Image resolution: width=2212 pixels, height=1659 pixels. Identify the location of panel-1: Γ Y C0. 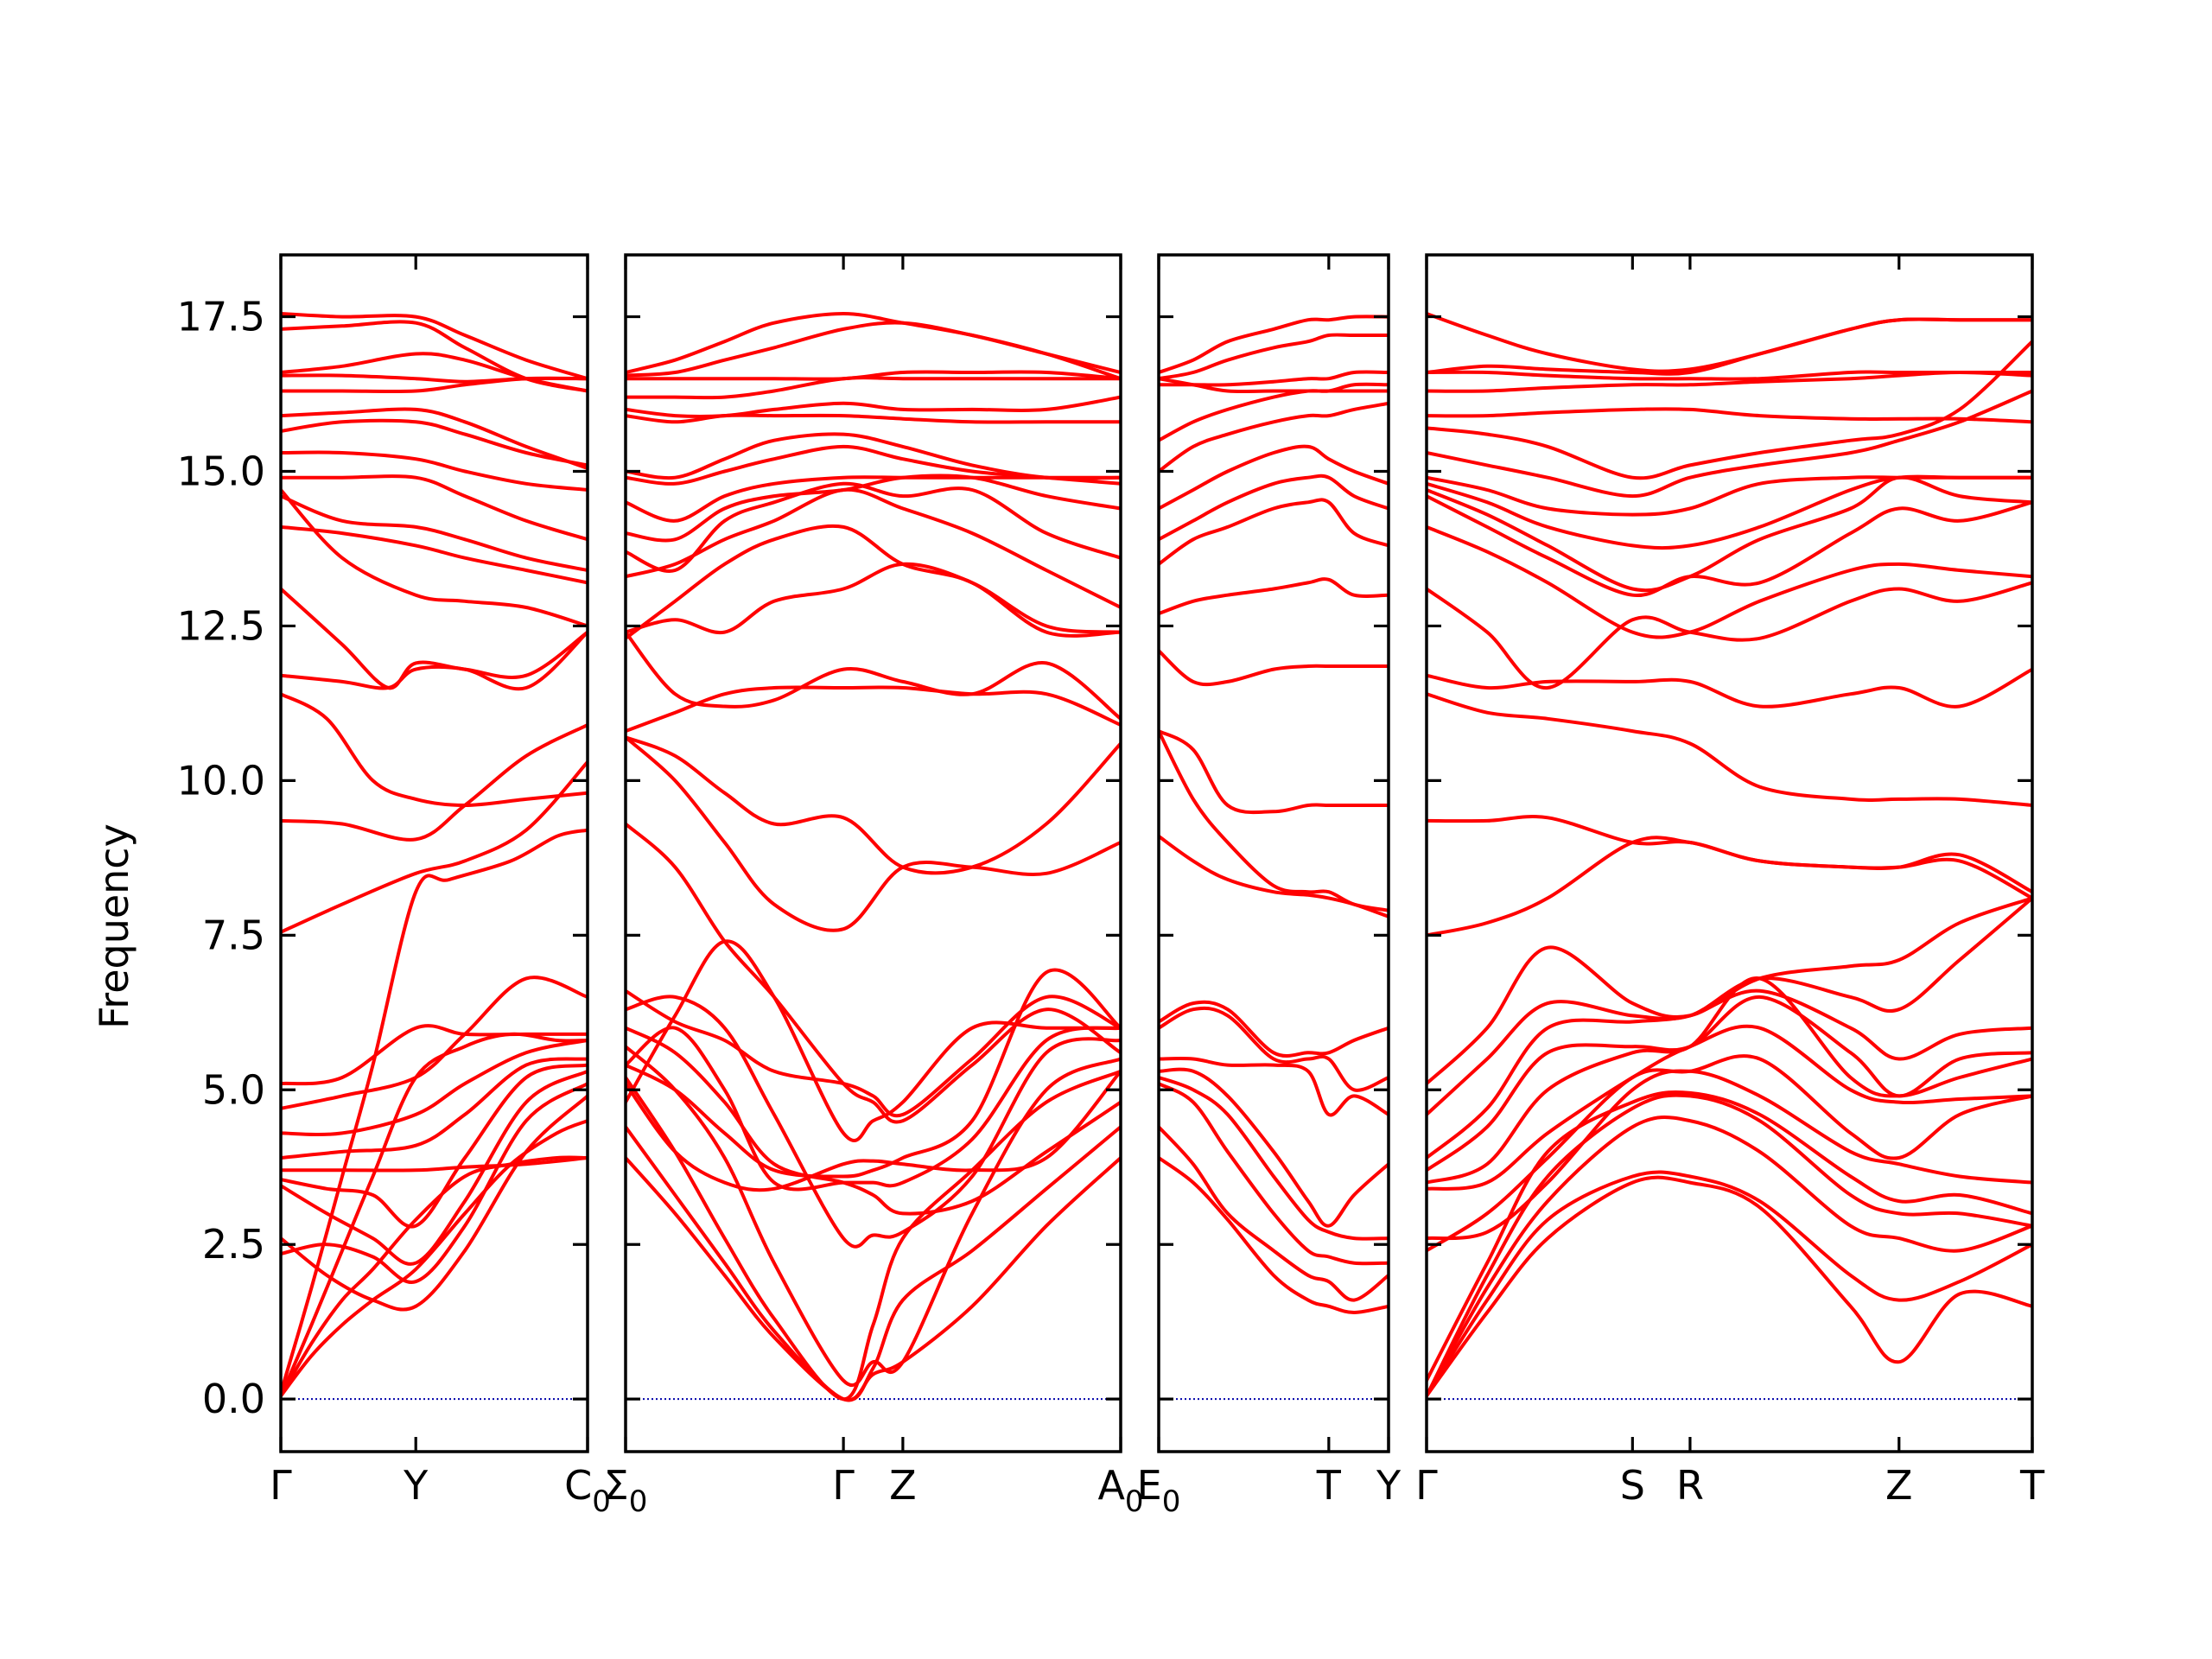
(440, 886).